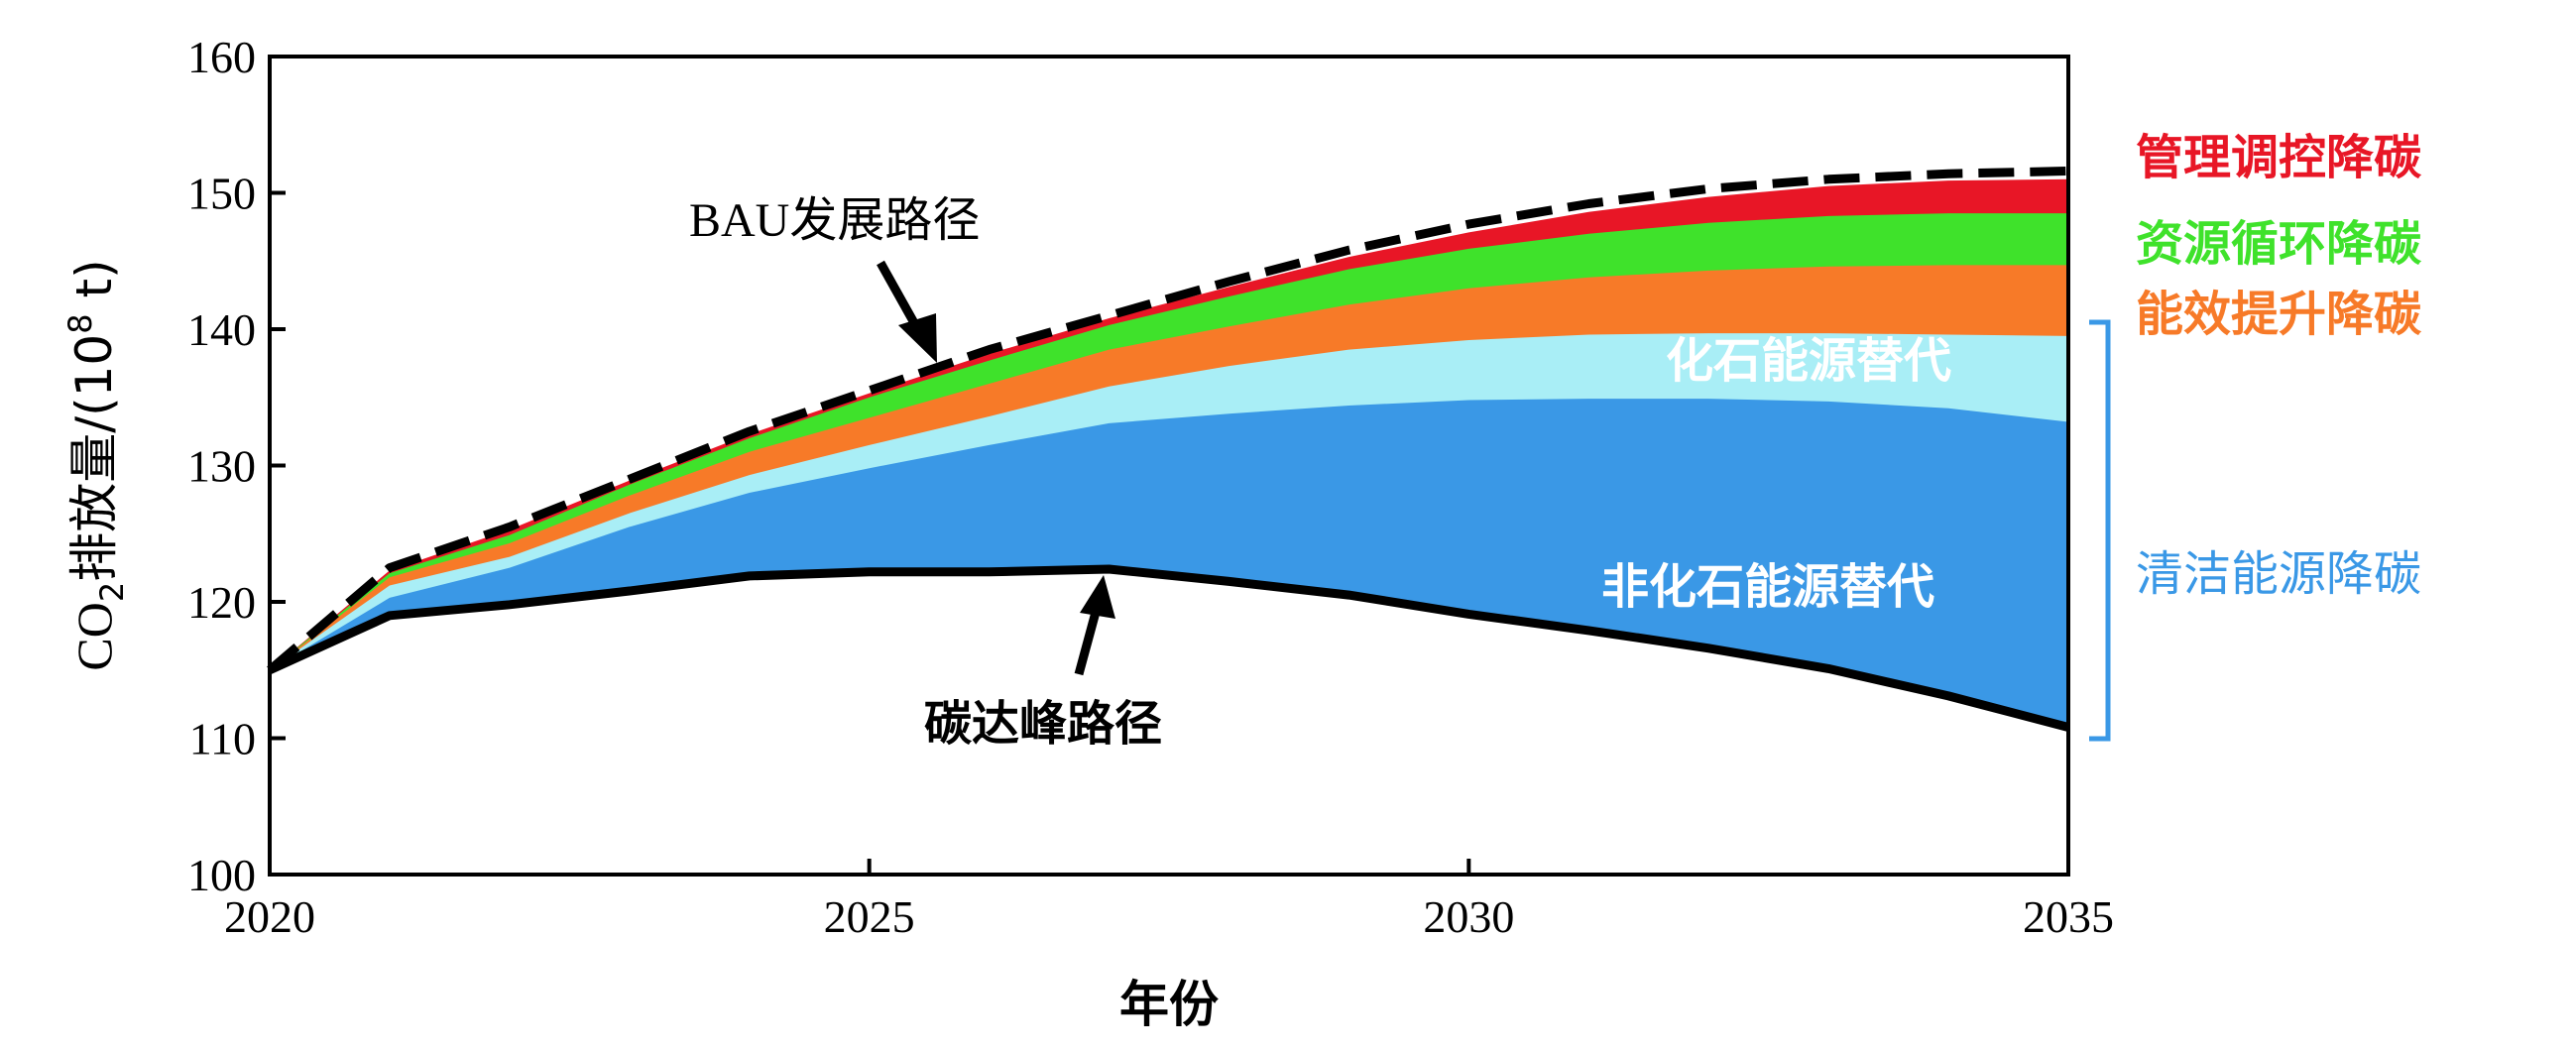 The image size is (2576, 1054). I want to click on clean-label: 清洁能源降碳, so click(2278, 574).